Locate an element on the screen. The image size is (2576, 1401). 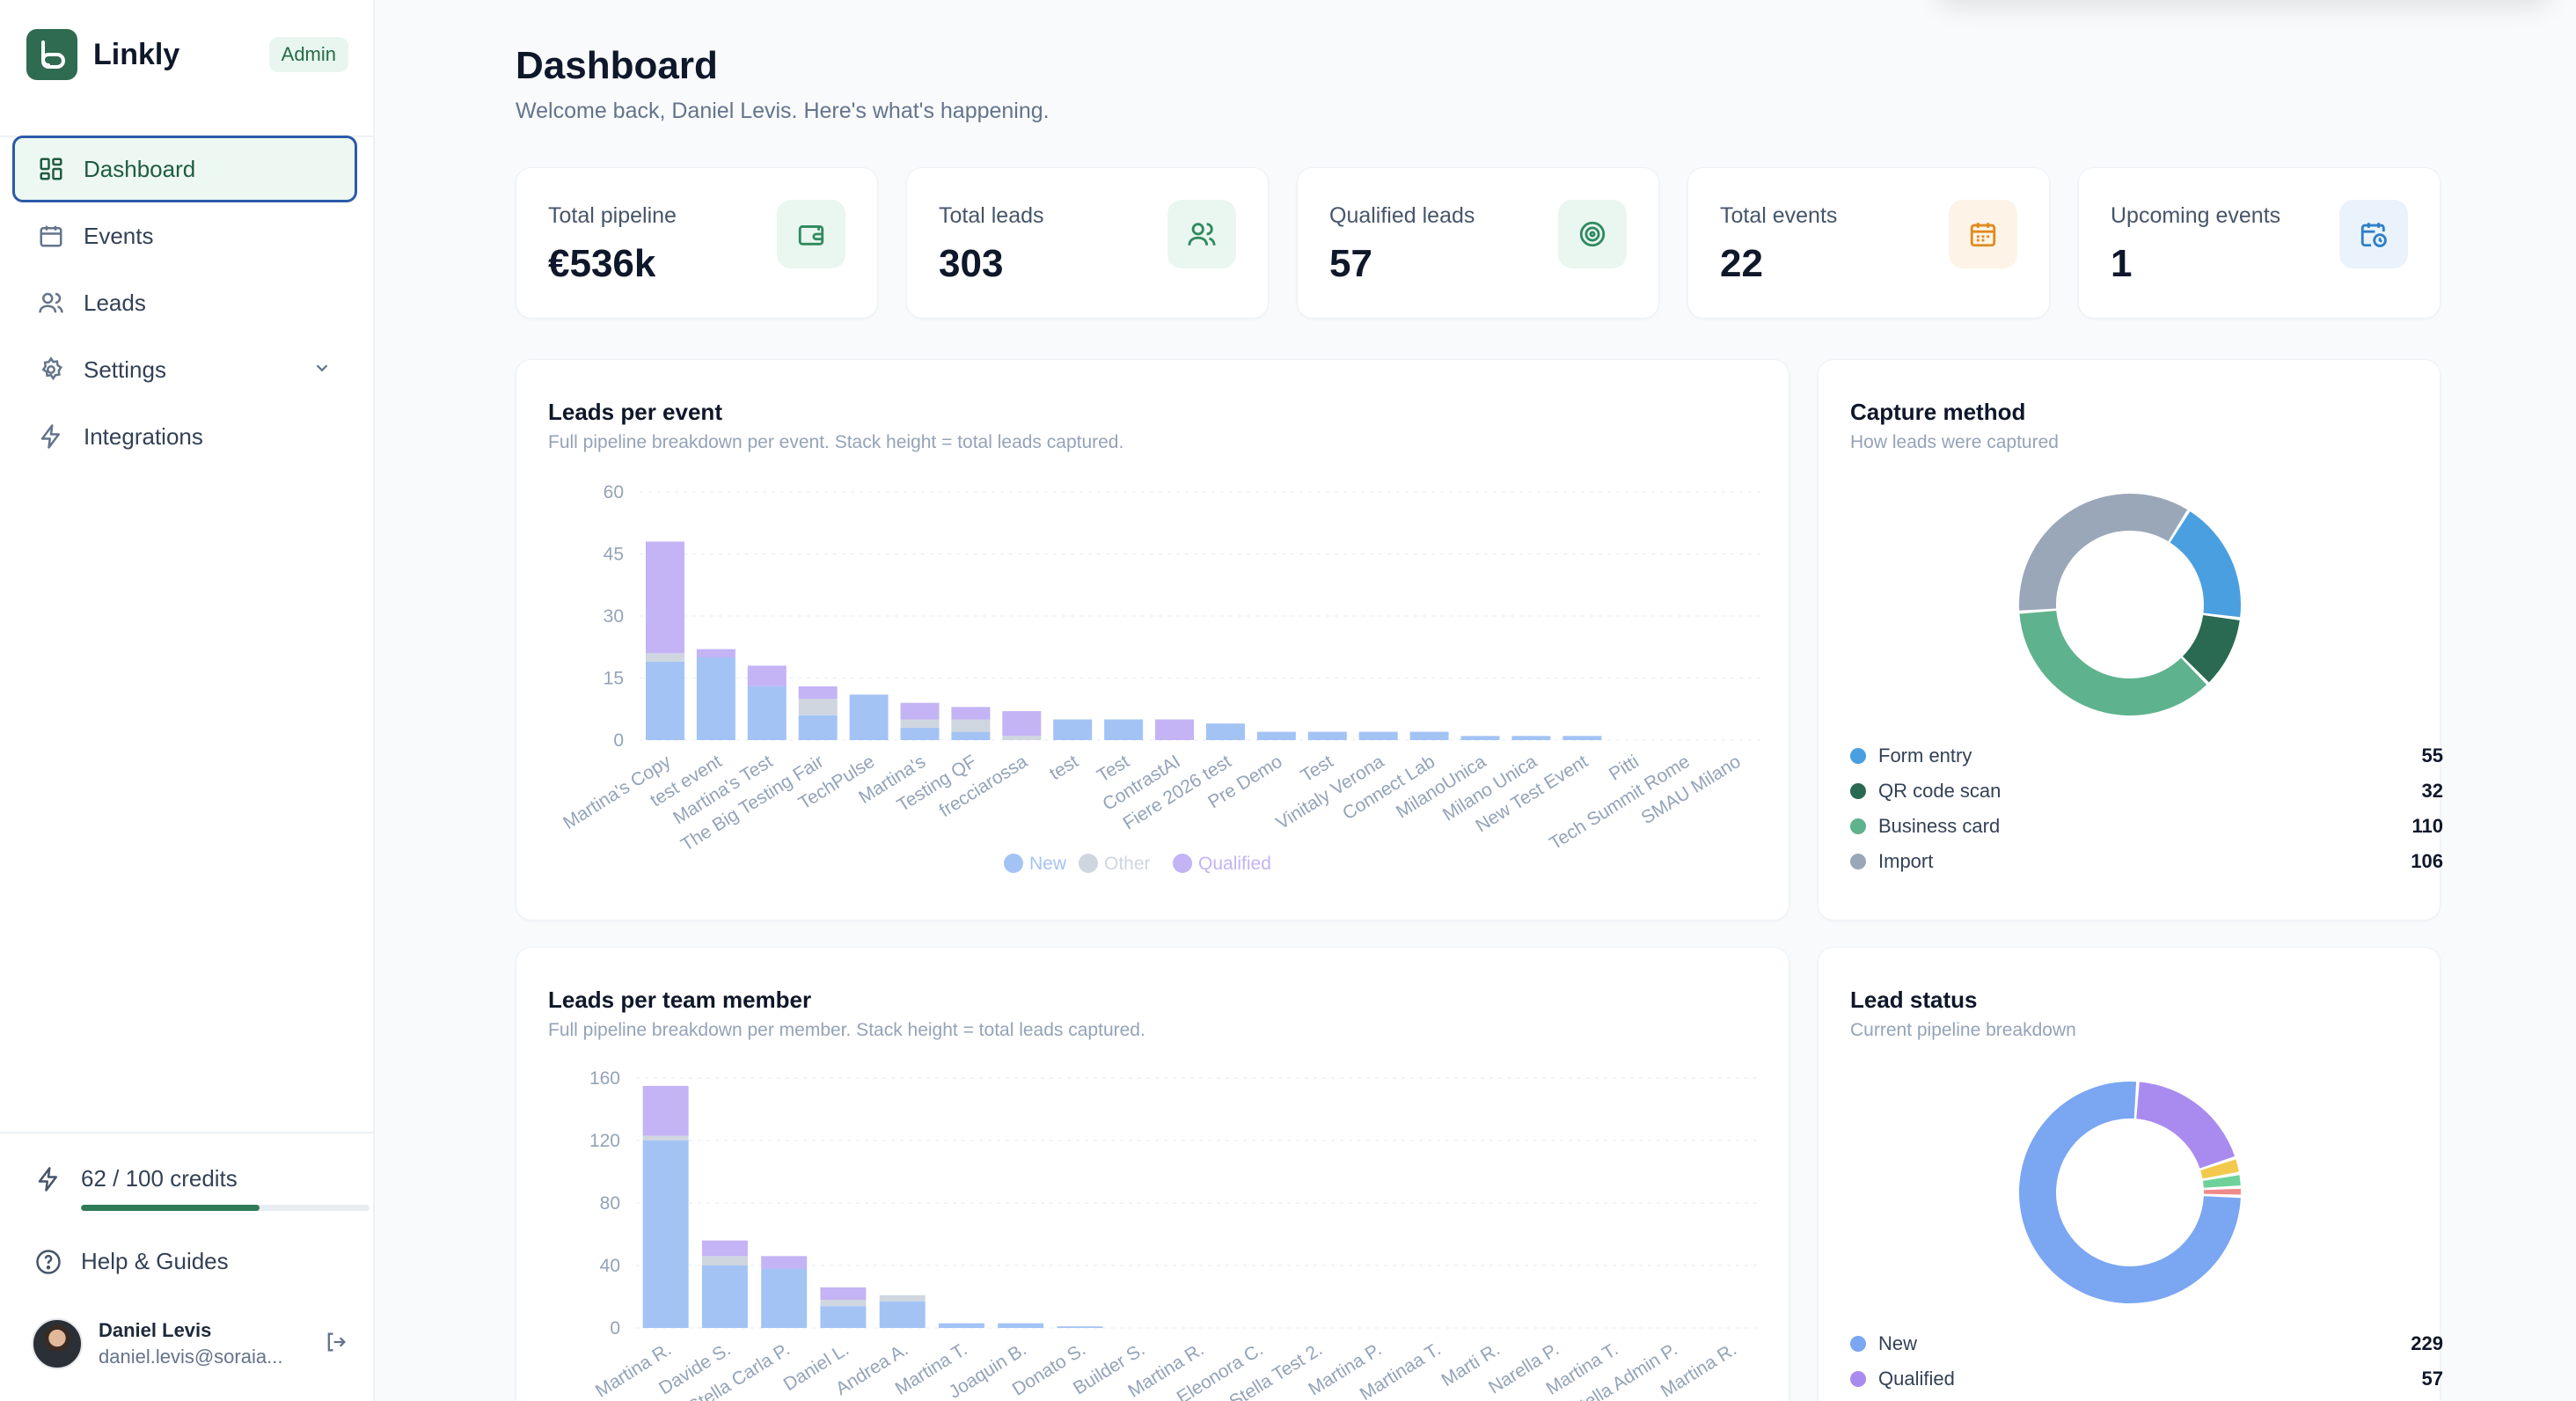
stat-value: 1 is located at coordinates (2122, 263).